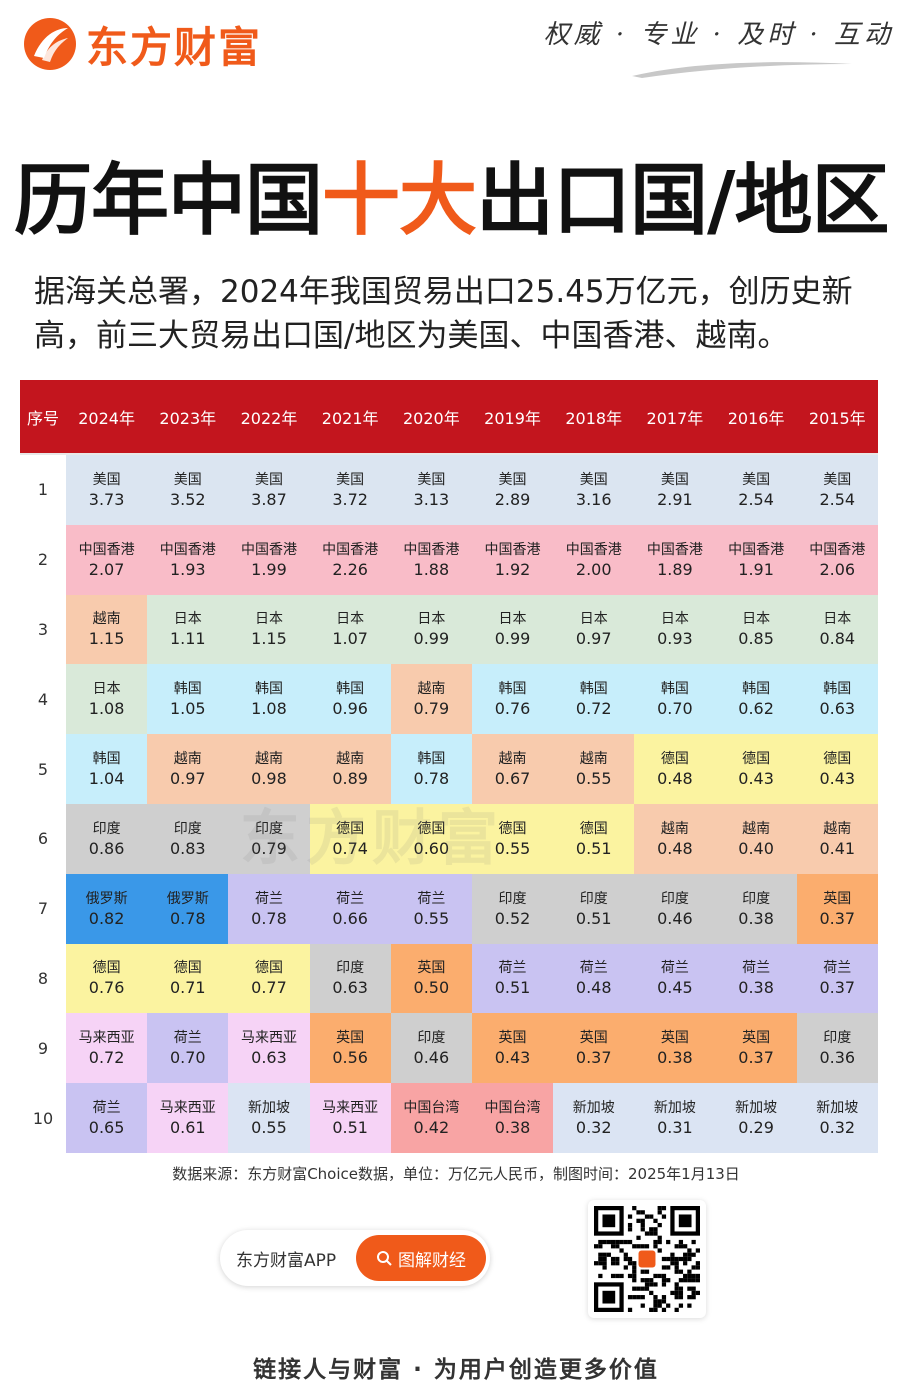 This screenshot has height=1394, width=912. Describe the element at coordinates (350, 769) in the screenshot. I see `table-cell: 越南 0.89` at that location.